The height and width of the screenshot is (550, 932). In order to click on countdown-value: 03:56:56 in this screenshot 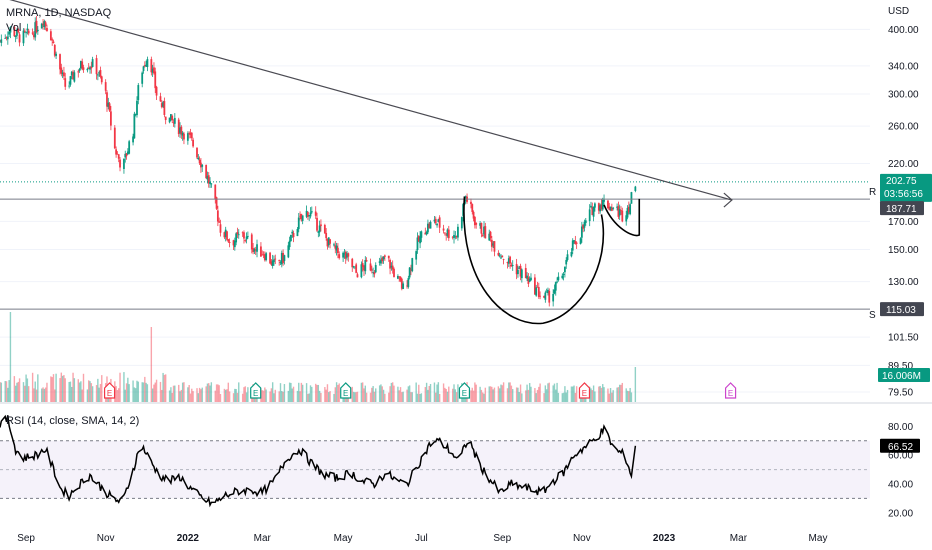, I will do `click(903, 194)`.